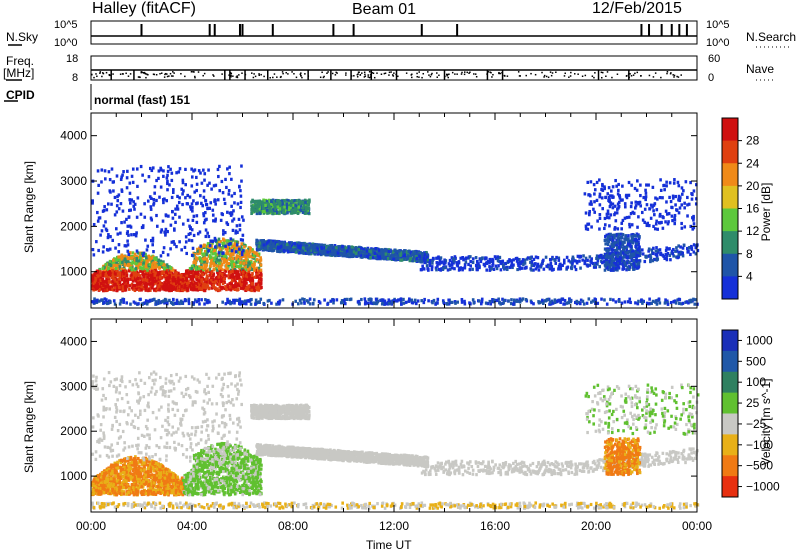 The width and height of the screenshot is (800, 554). Describe the element at coordinates (142, 100) in the screenshot. I see `cpid-value: normal (fast) 151` at that location.